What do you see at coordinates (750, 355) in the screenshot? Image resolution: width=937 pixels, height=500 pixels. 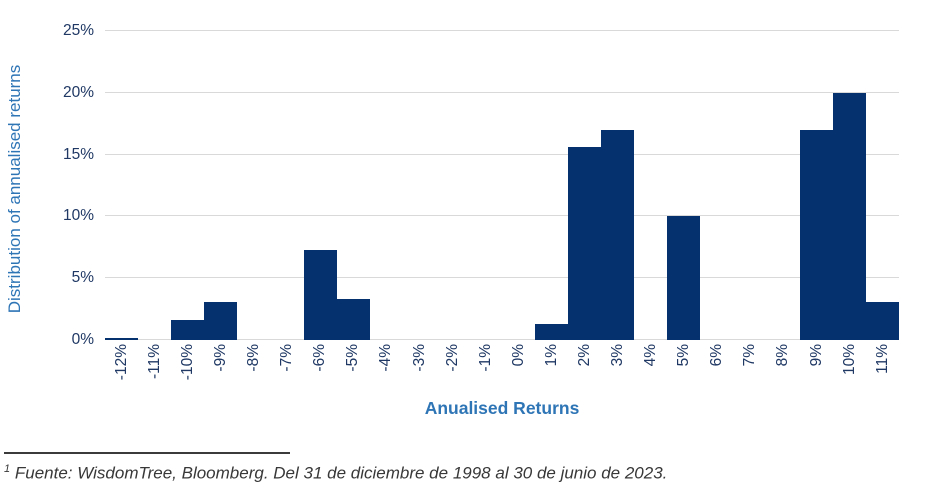 I see `x-tick-label: 7%` at bounding box center [750, 355].